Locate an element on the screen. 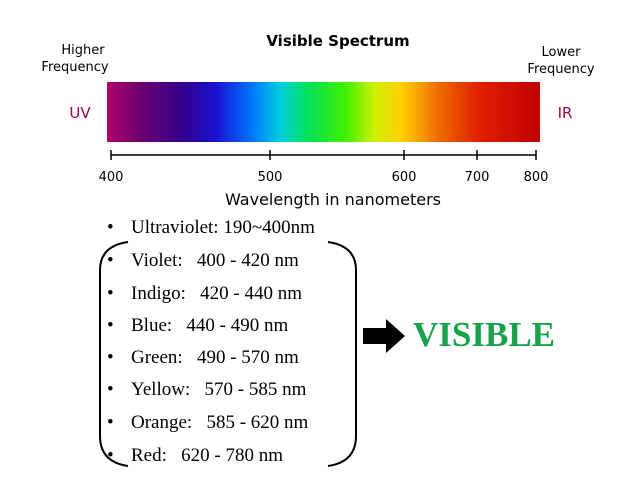  callout: VISIBLE is located at coordinates (484, 334).